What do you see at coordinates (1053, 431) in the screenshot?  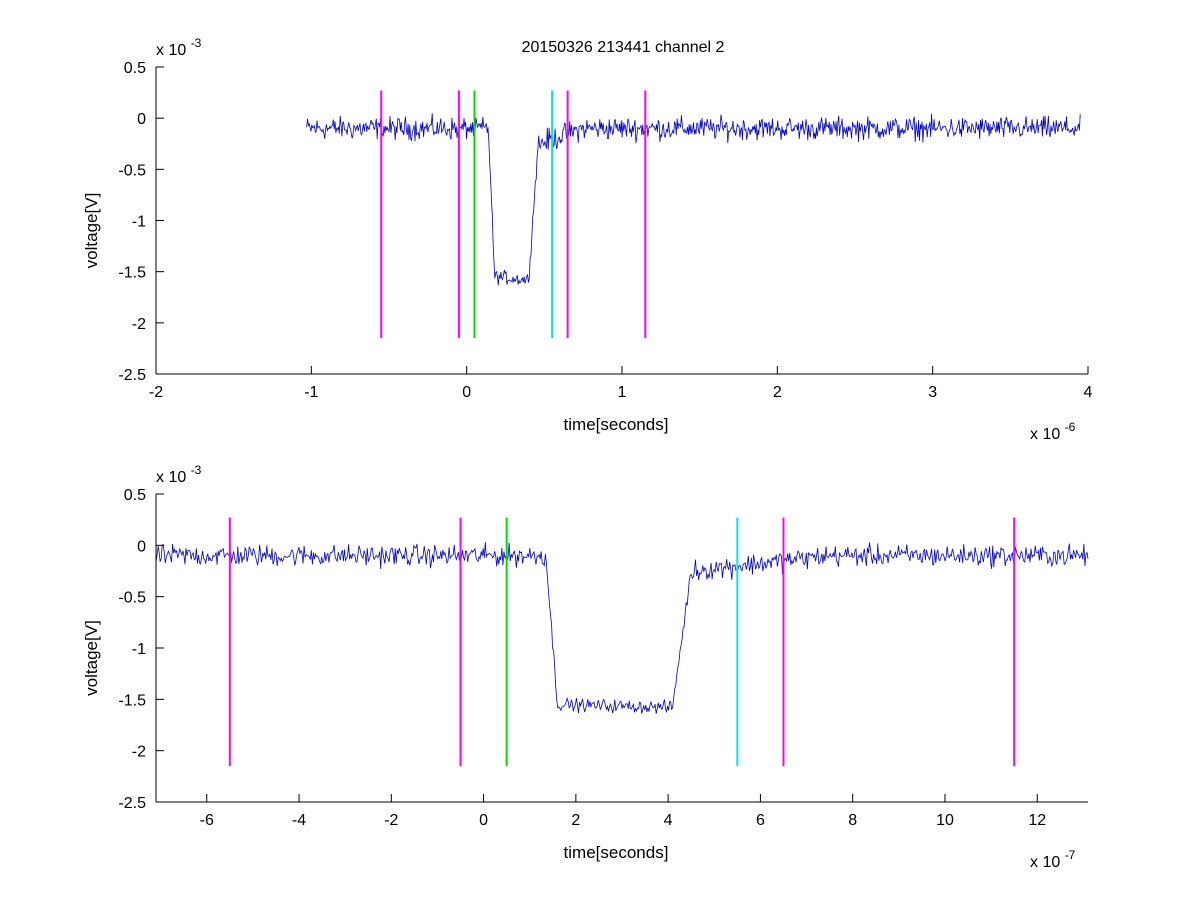 I see `x-exponent-label: x 10 -6` at bounding box center [1053, 431].